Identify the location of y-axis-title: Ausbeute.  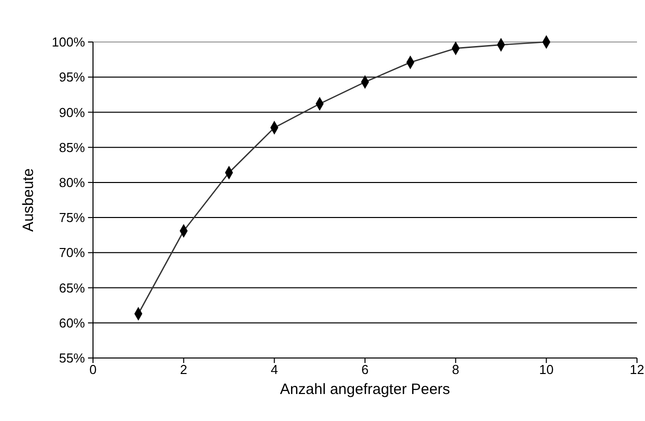
(28, 200).